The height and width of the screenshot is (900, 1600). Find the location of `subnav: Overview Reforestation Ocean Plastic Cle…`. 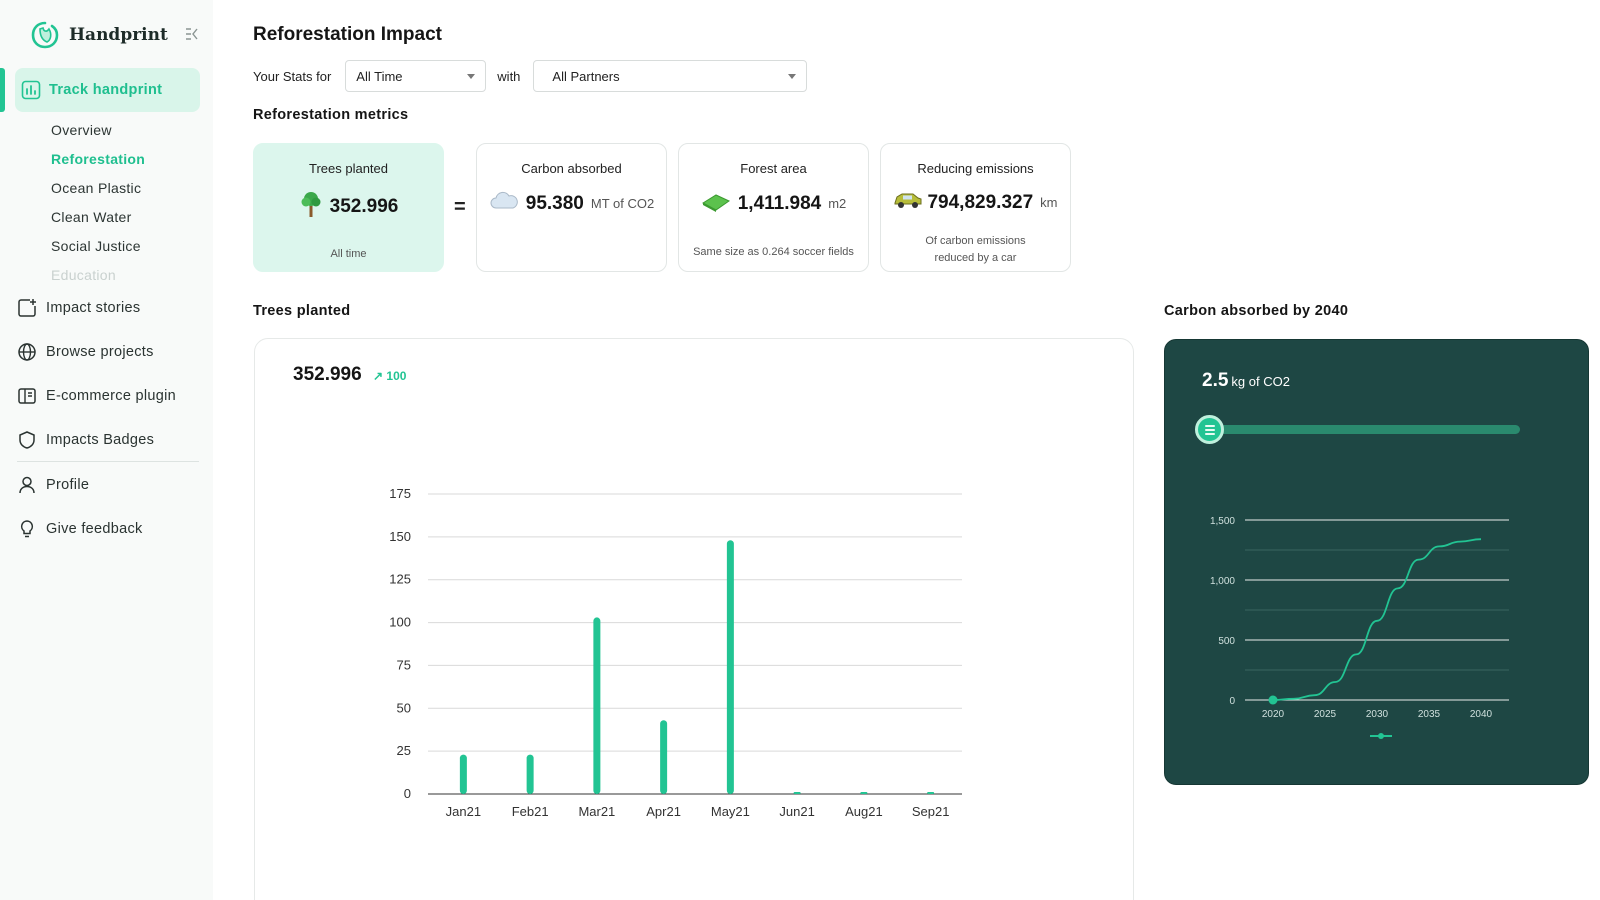

subnav: Overview Reforestation Ocean Plastic Cle… is located at coordinates (98, 203).